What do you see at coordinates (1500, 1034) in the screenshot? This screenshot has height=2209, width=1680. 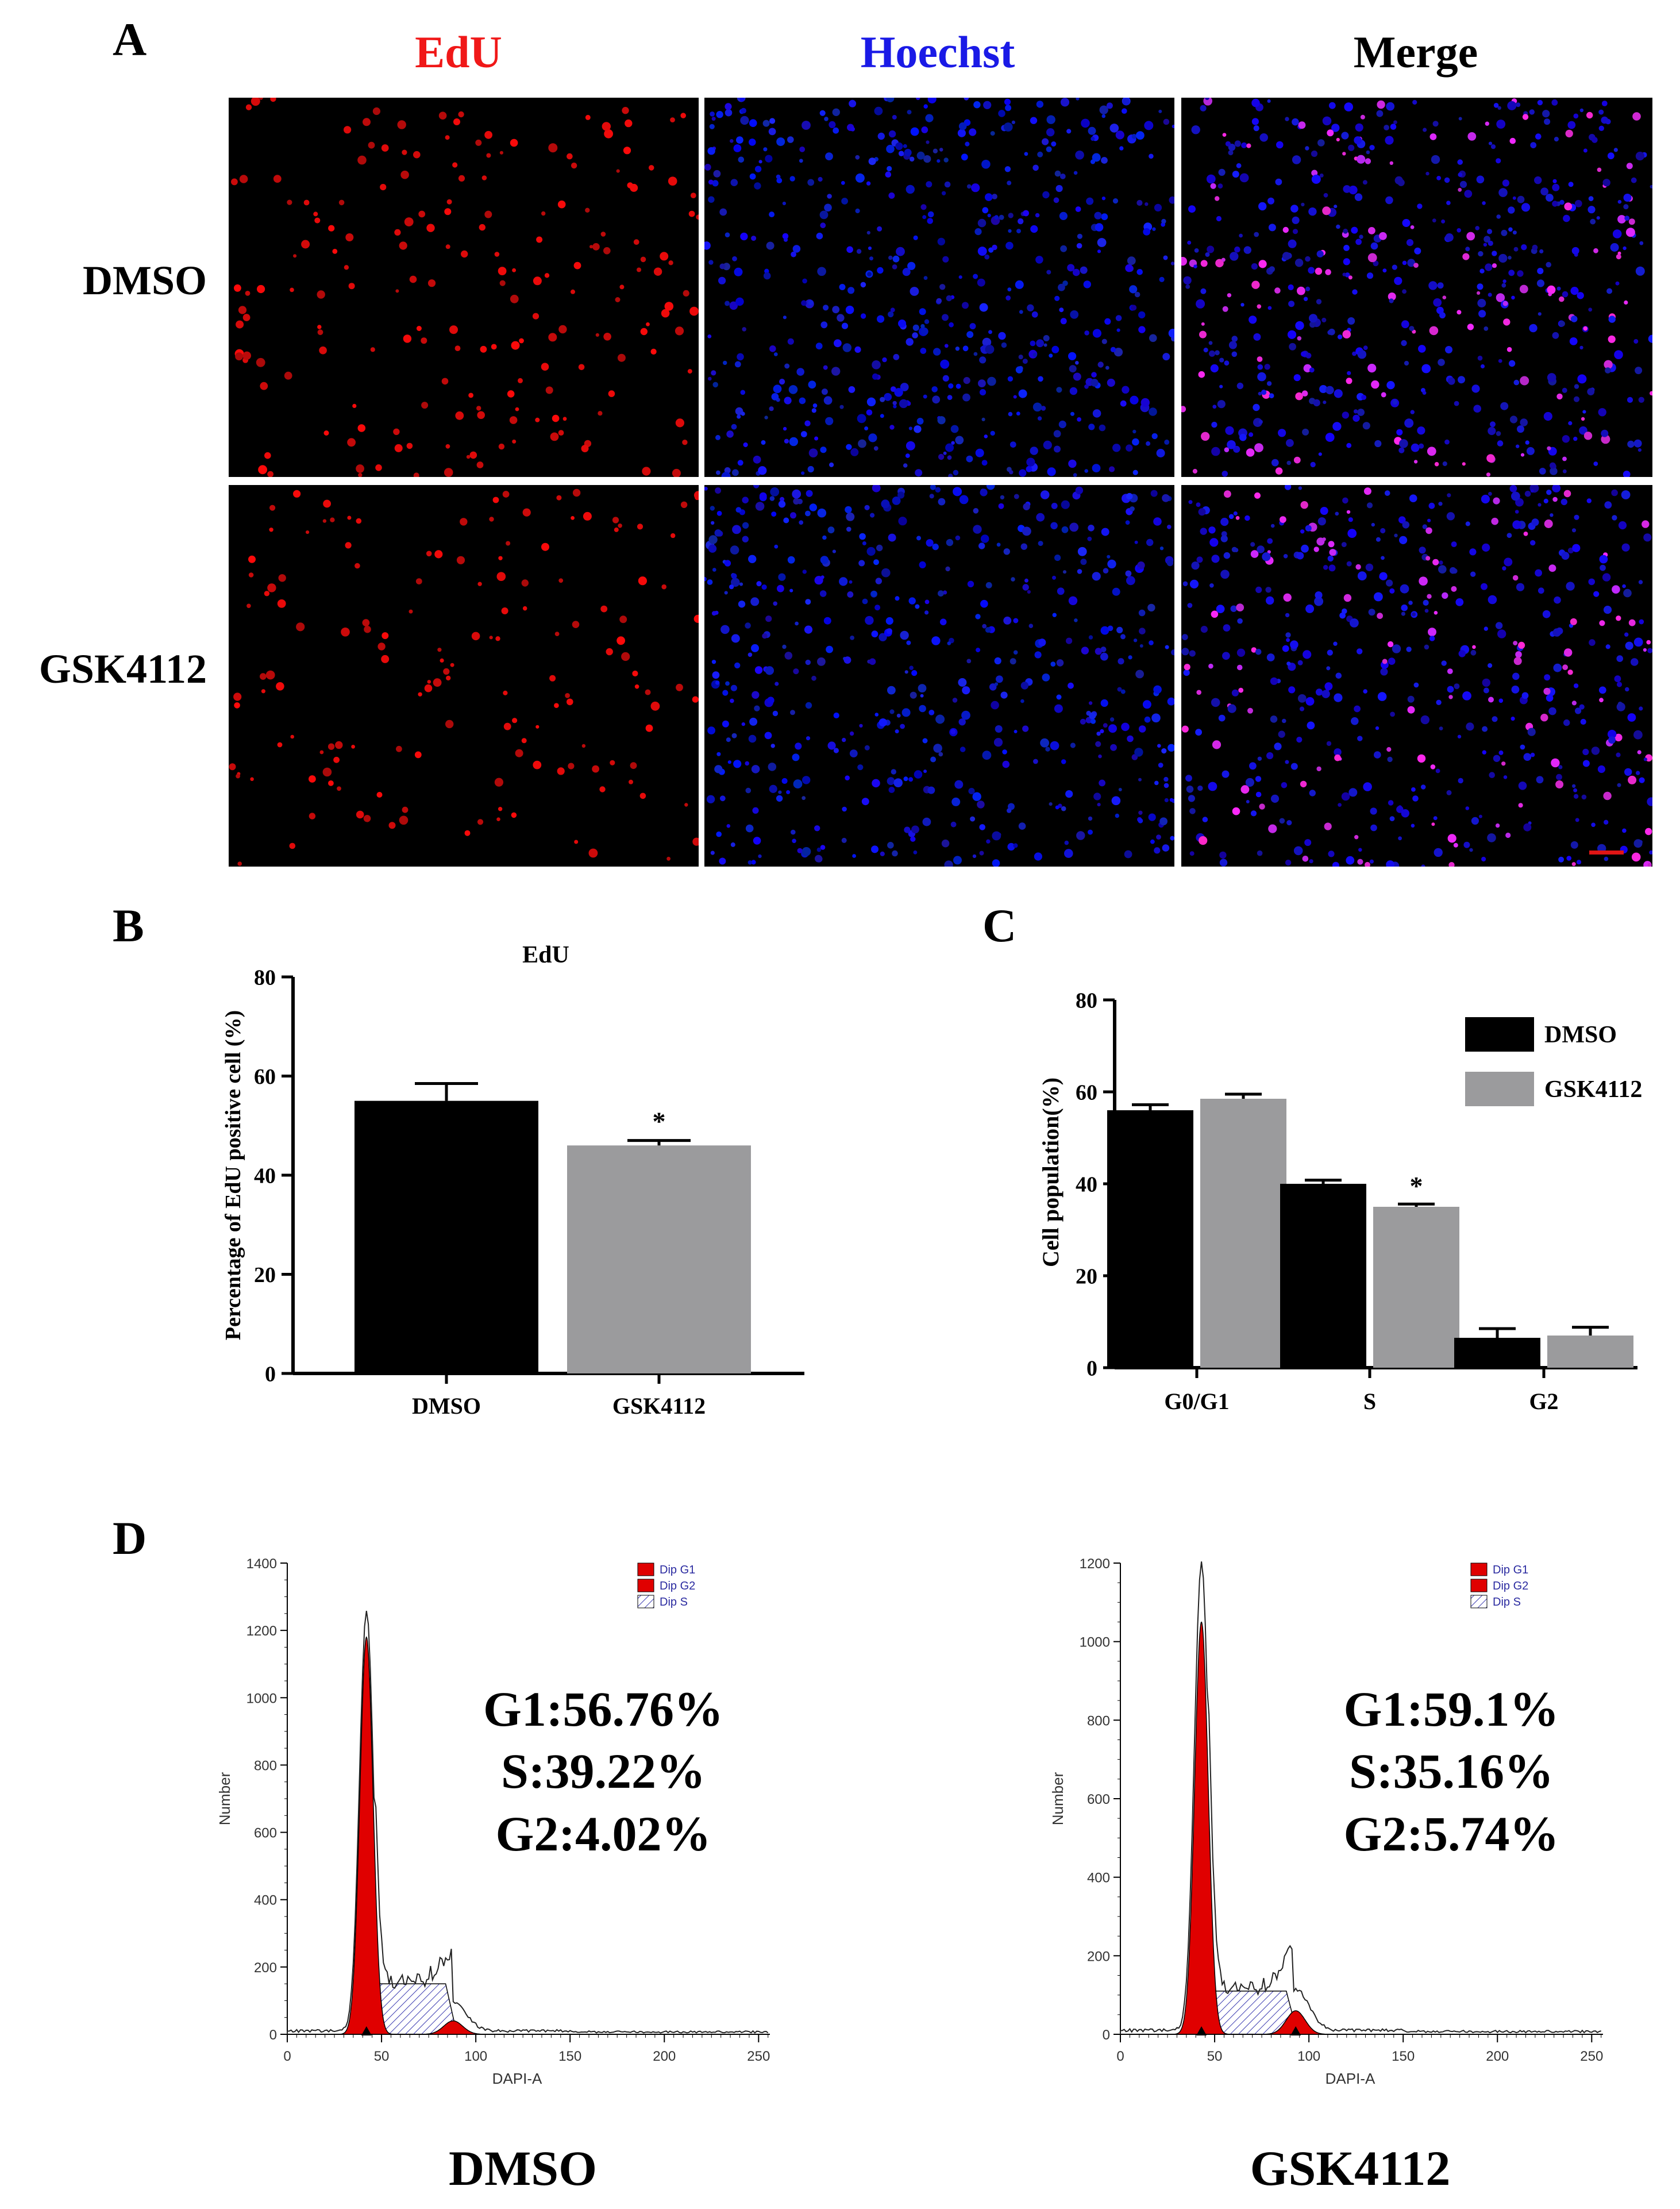 I see `legend-swatch` at bounding box center [1500, 1034].